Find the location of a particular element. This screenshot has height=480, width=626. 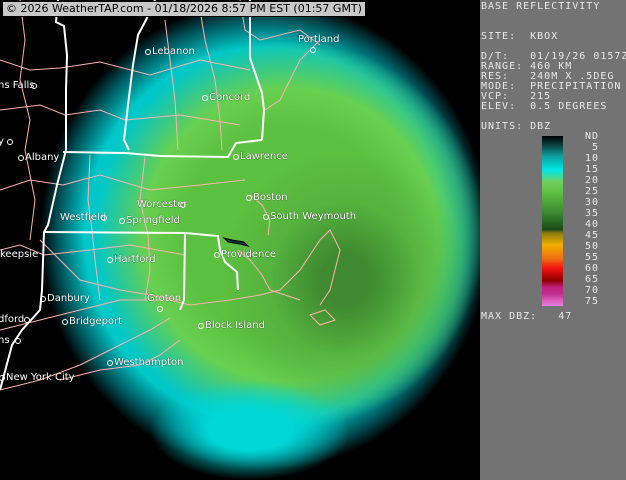

scale-tick-label: ND is located at coordinates (591, 136).